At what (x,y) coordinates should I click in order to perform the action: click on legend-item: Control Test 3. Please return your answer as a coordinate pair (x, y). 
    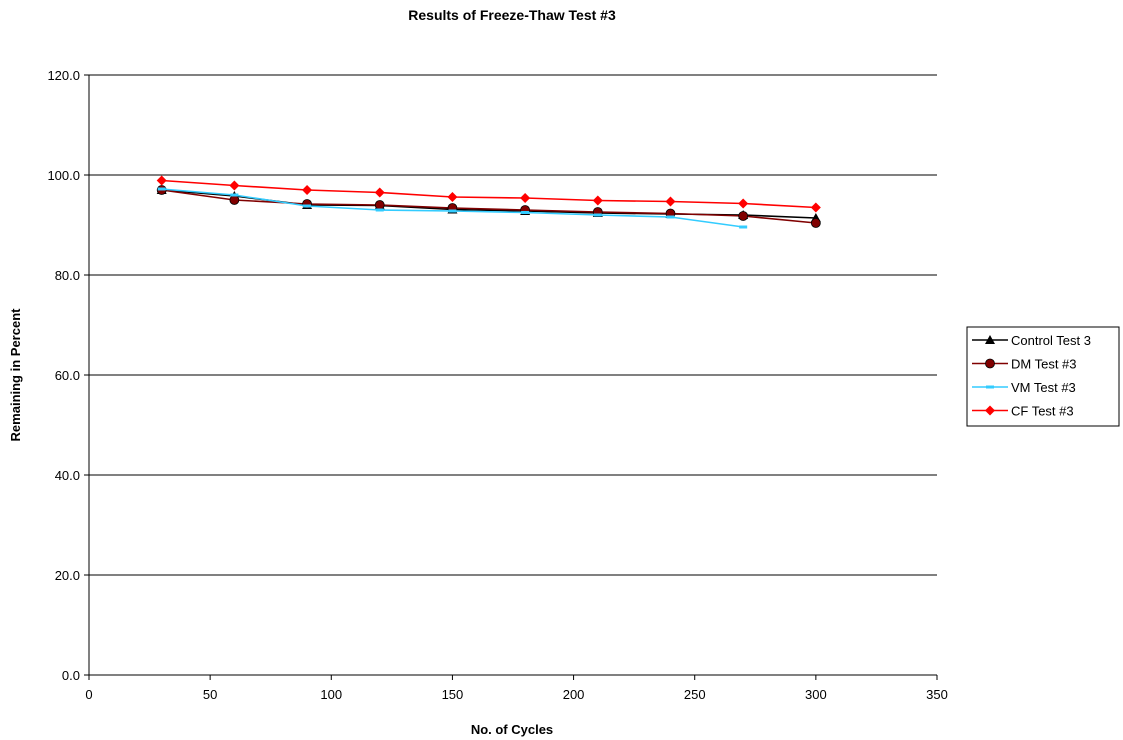
    Looking at the image, I should click on (1031, 340).